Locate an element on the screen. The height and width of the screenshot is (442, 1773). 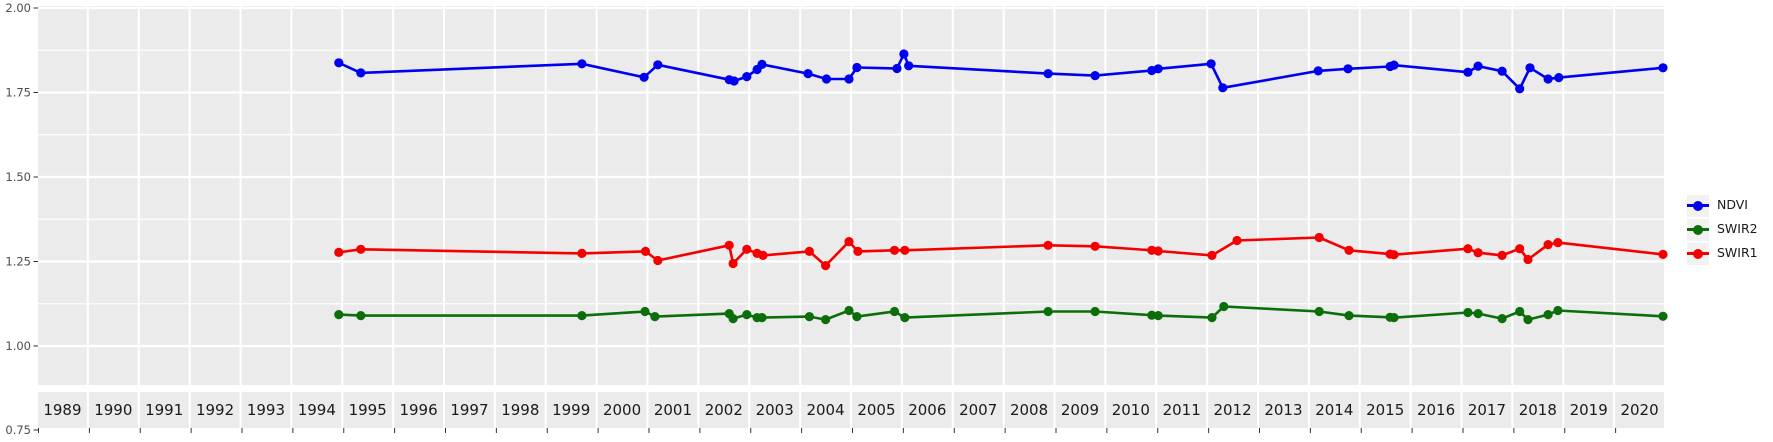
year-strip-label: 2006 is located at coordinates (927, 410).